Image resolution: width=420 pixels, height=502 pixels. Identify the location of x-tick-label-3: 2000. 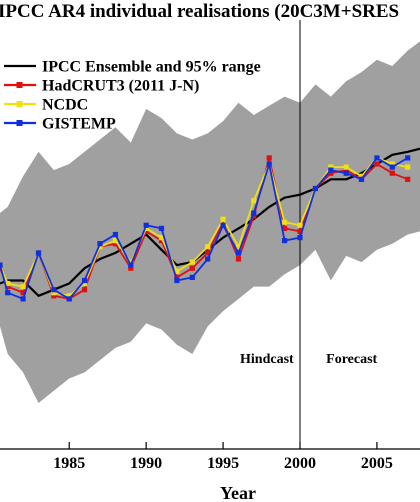
(300, 463).